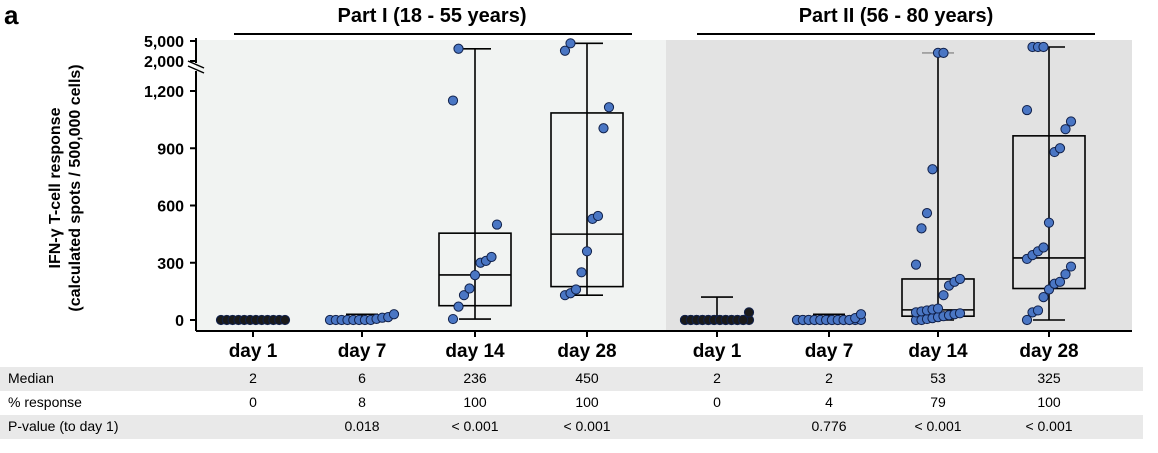 This screenshot has width=1158, height=453. Describe the element at coordinates (938, 378) in the screenshot. I see `stats-cell: 53` at that location.